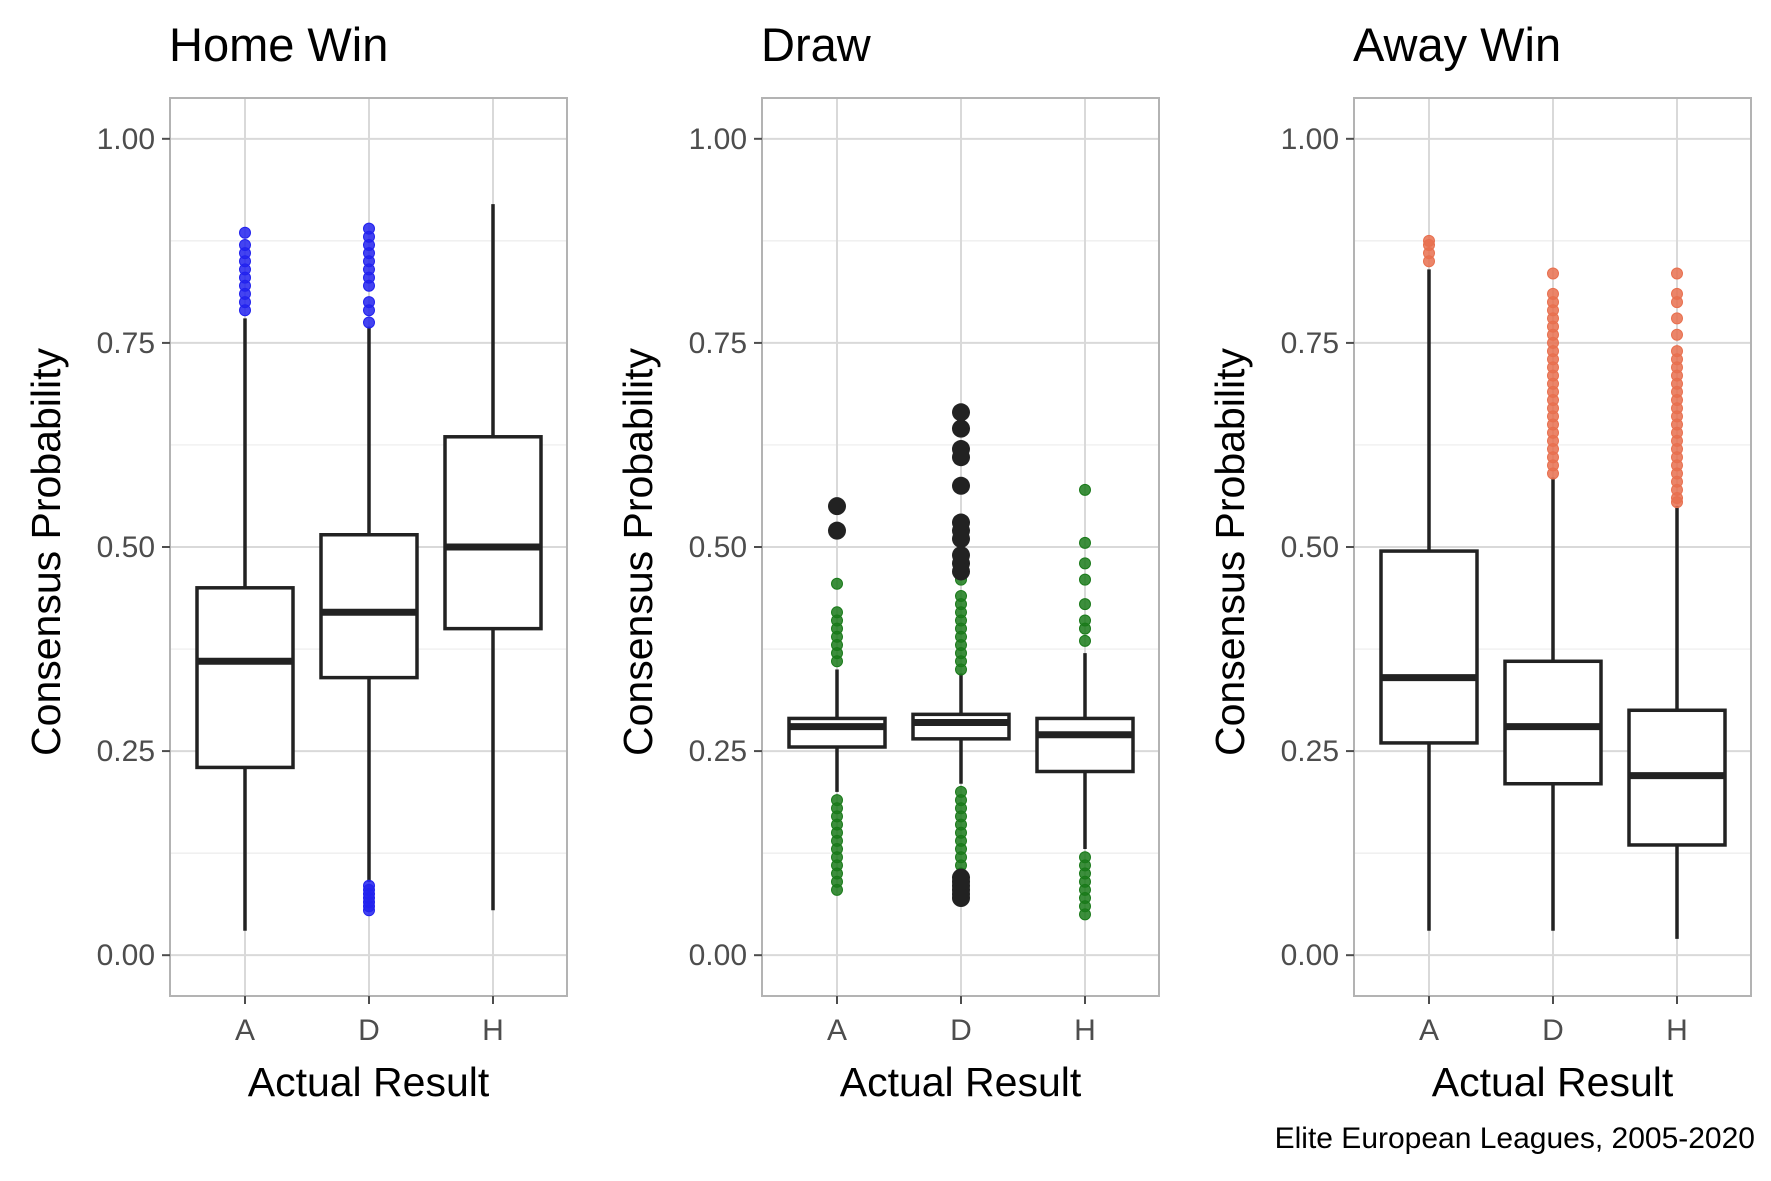 The width and height of the screenshot is (1771, 1181). What do you see at coordinates (816, 44) in the screenshot?
I see `panel-title: Draw` at bounding box center [816, 44].